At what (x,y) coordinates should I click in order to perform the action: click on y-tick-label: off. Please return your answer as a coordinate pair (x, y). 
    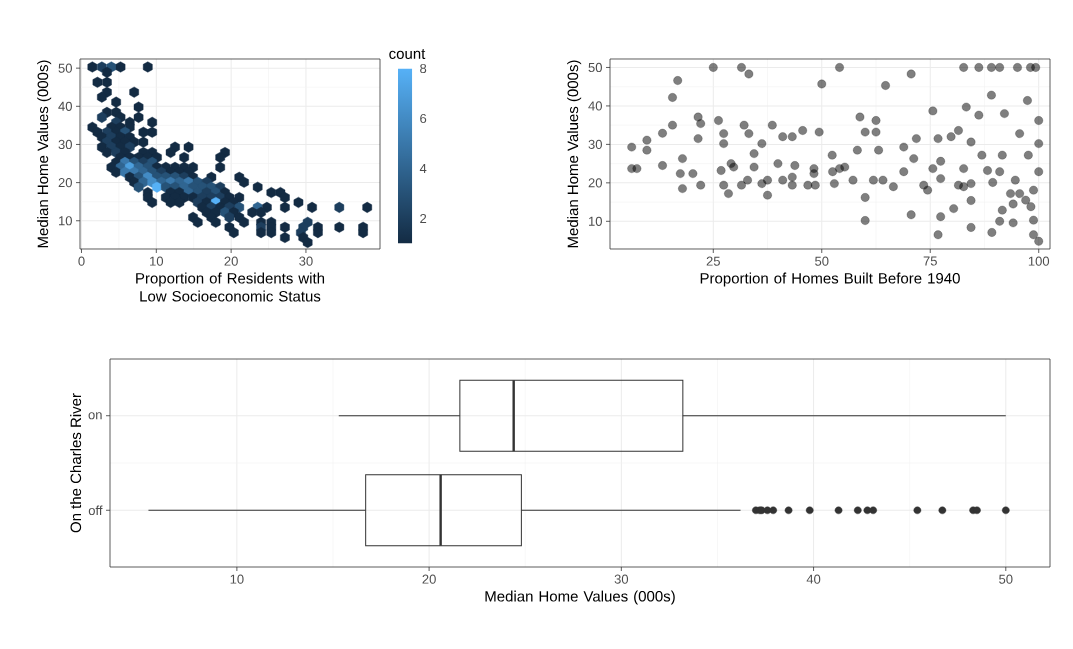
    Looking at the image, I should click on (95, 510).